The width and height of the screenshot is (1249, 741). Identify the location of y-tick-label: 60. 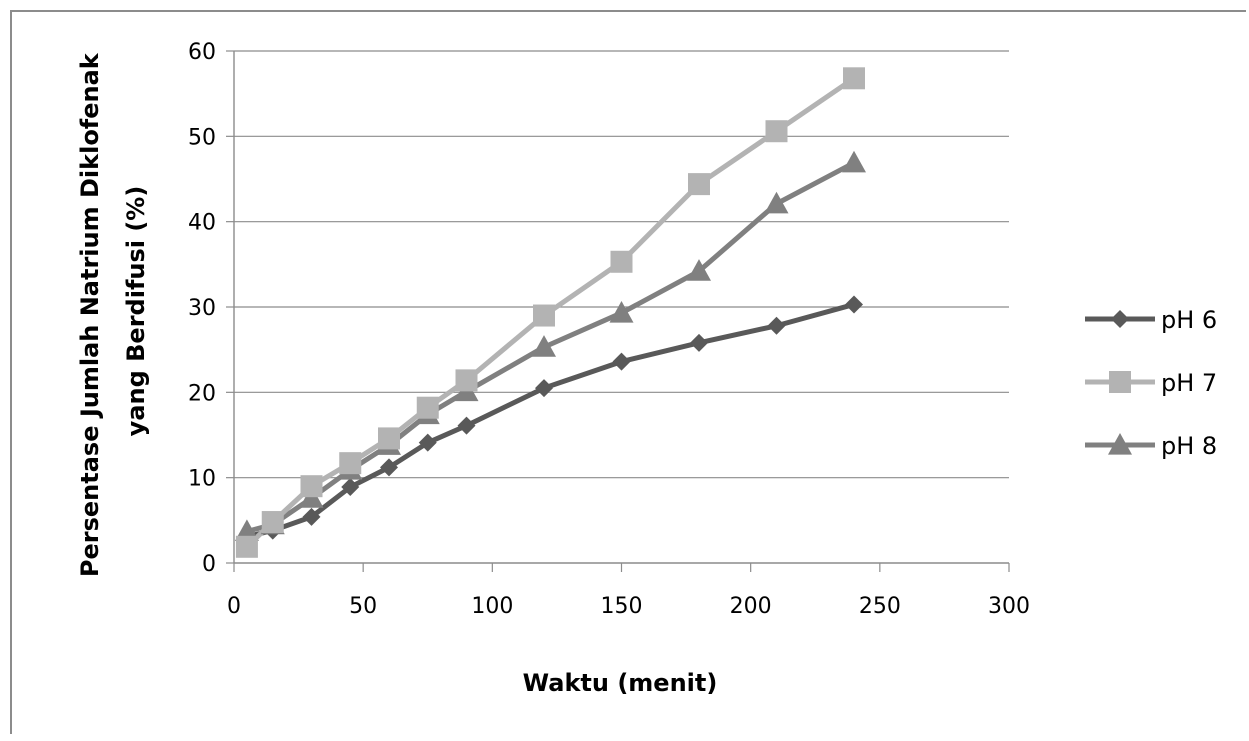
(202, 52).